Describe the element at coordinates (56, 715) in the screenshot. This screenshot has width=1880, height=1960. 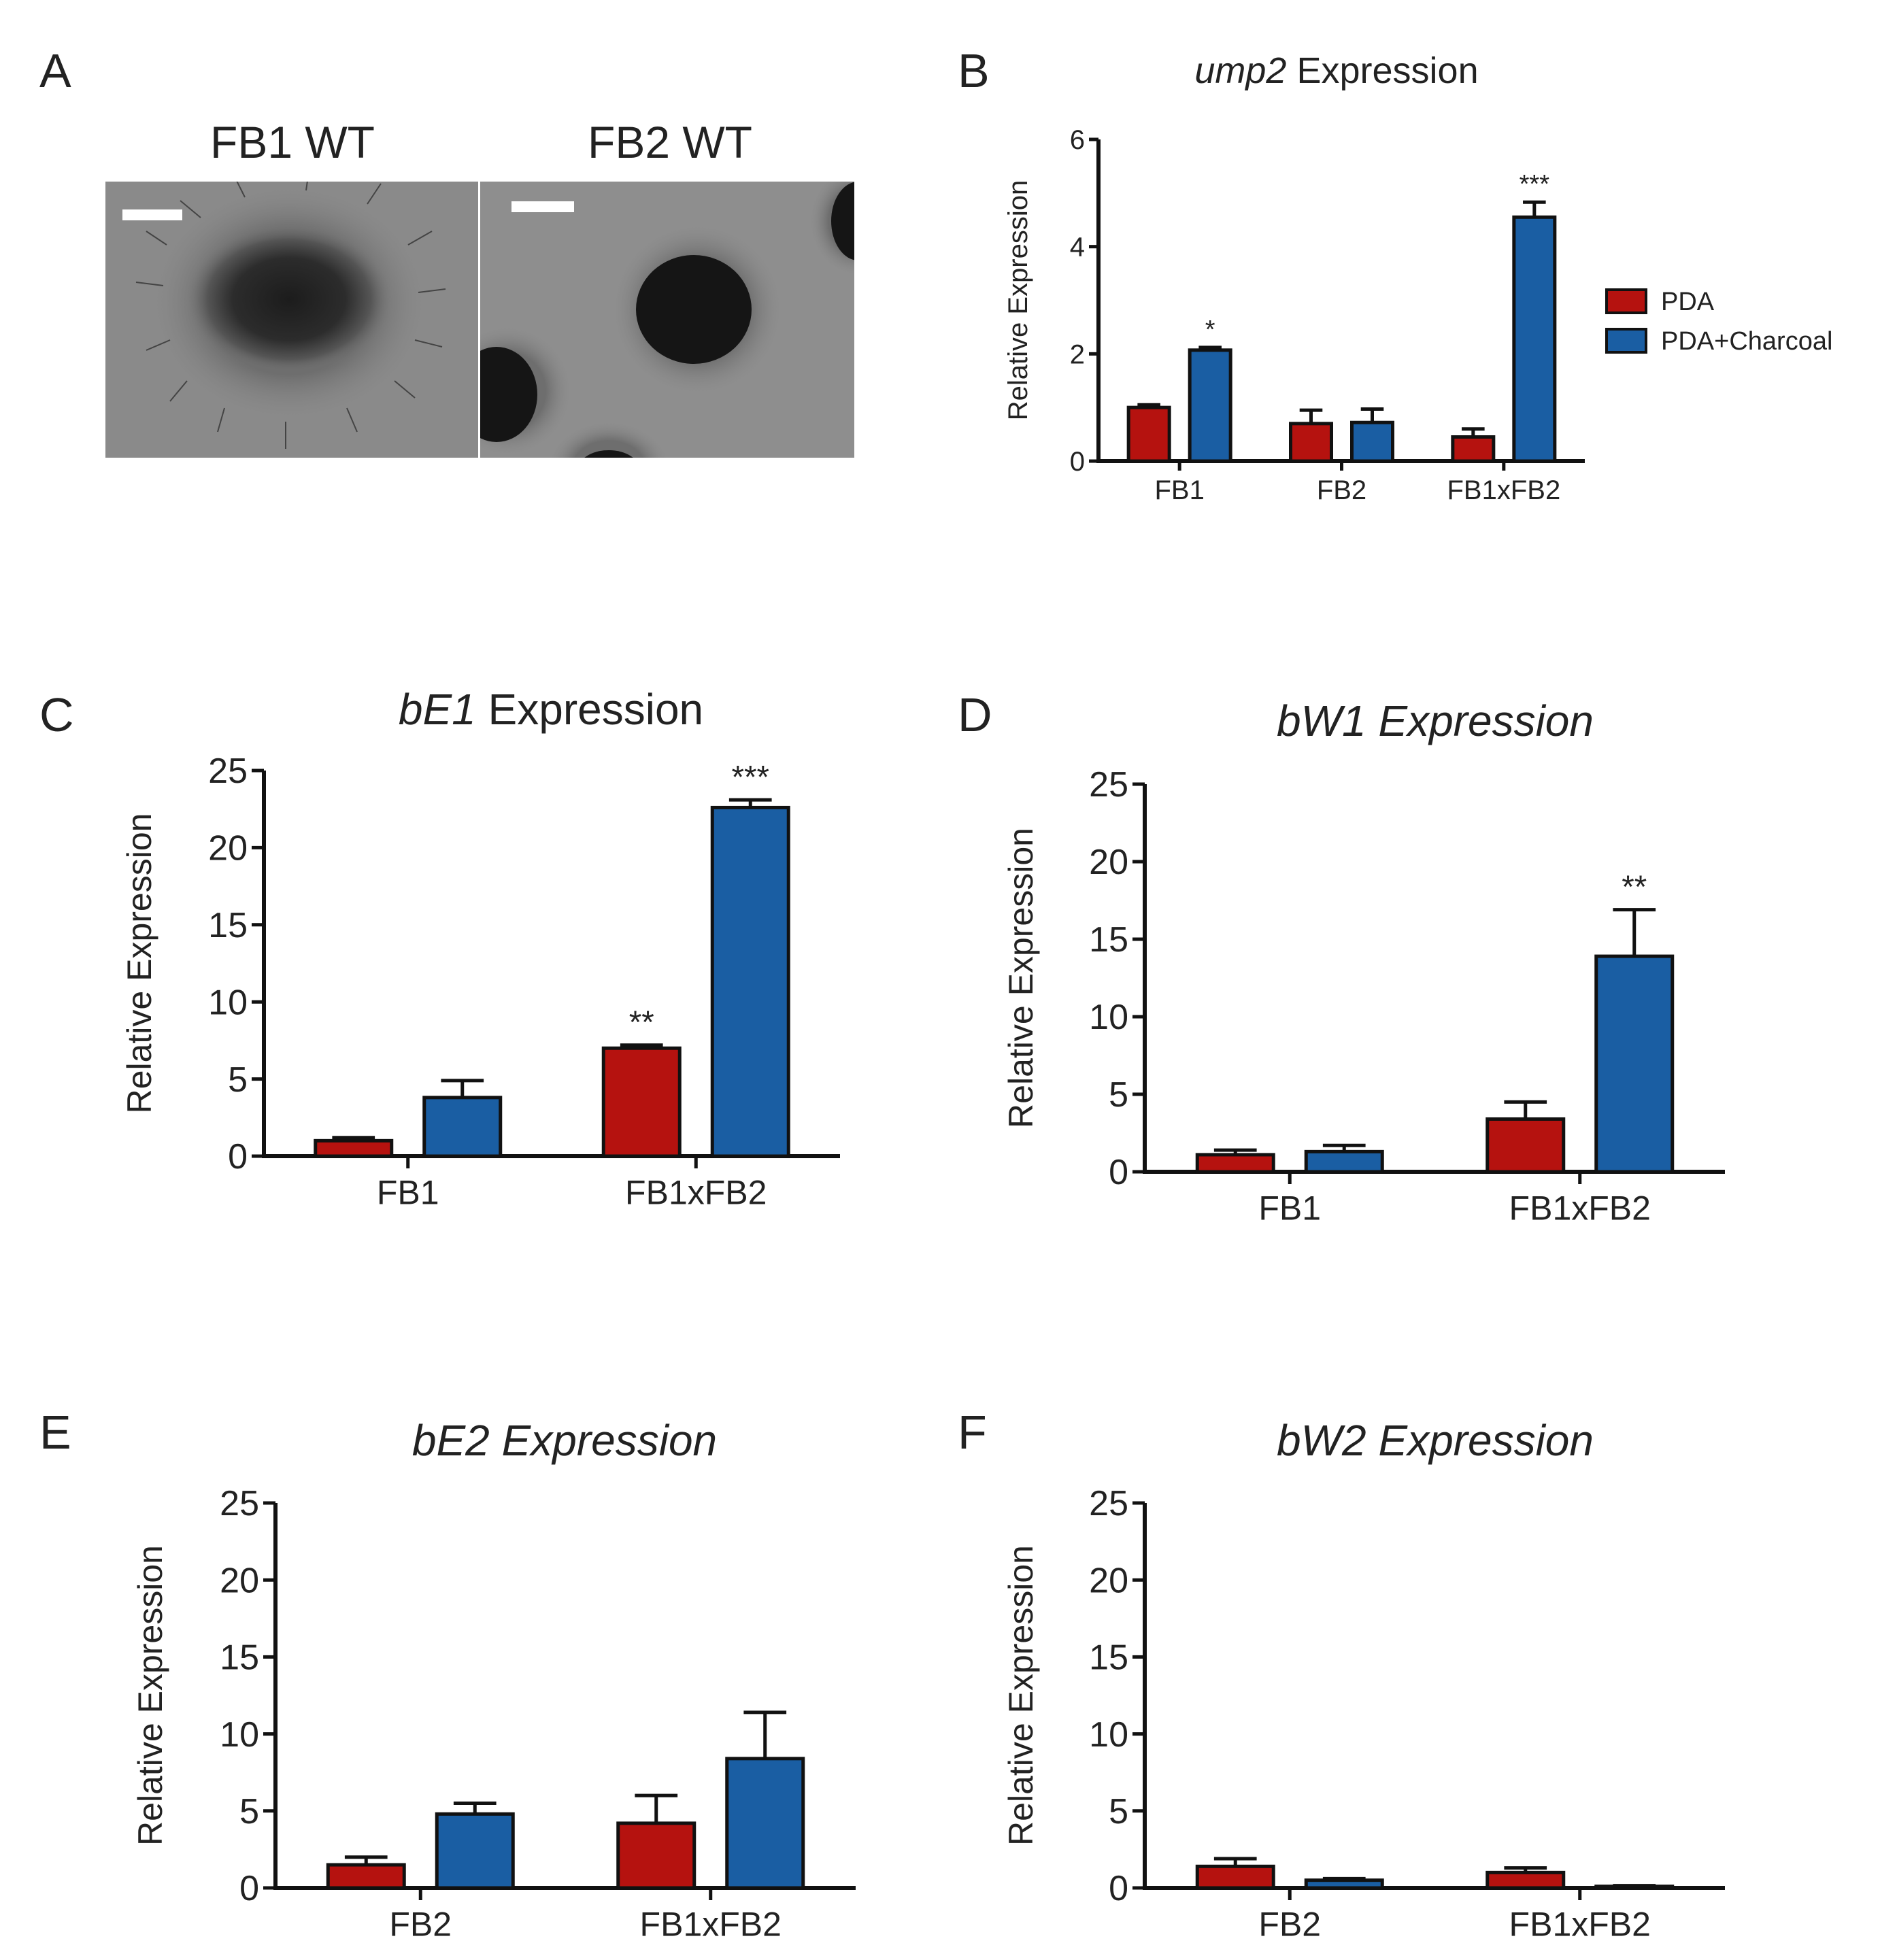
I see `panel-letter-c: C` at that location.